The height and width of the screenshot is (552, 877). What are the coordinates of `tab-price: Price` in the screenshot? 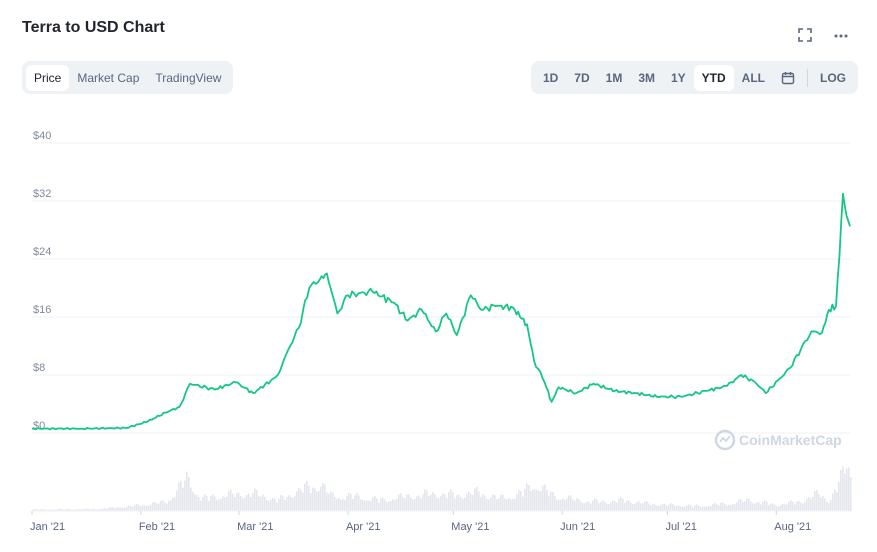 It's located at (48, 77).